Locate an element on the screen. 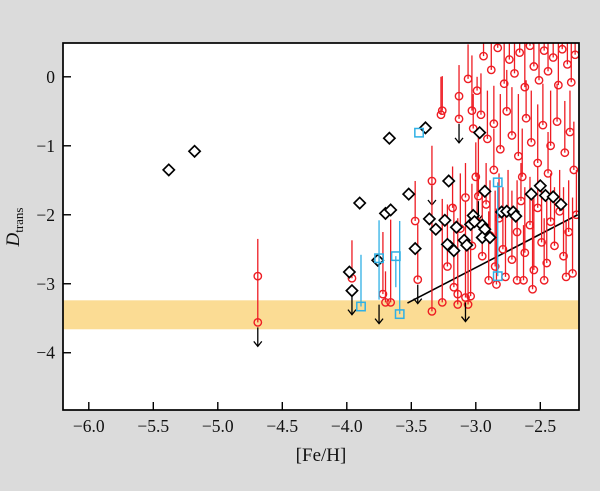 The height and width of the screenshot is (491, 600). x-tick-label: −3.5 is located at coordinates (411, 426).